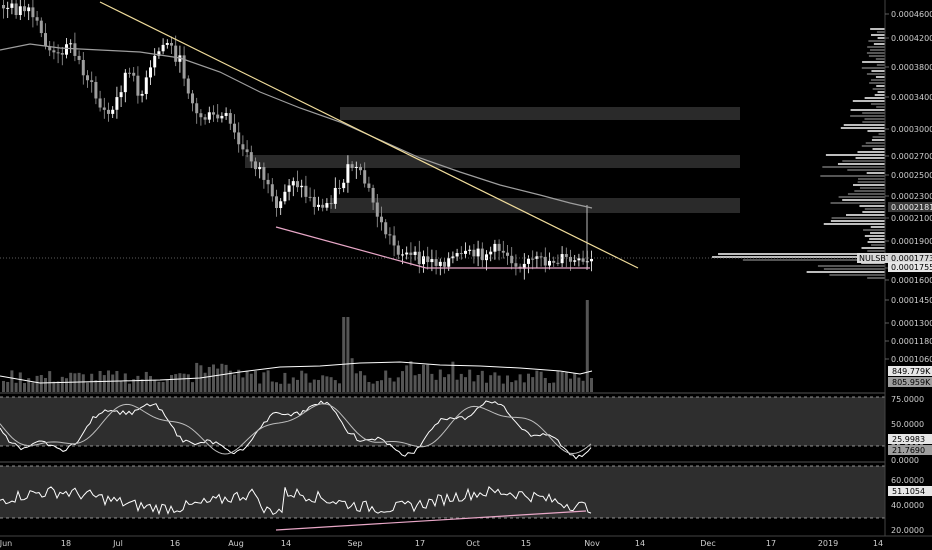 The width and height of the screenshot is (932, 550). Describe the element at coordinates (911, 359) in the screenshot. I see `price-tick-label: 0.00010600` at that location.